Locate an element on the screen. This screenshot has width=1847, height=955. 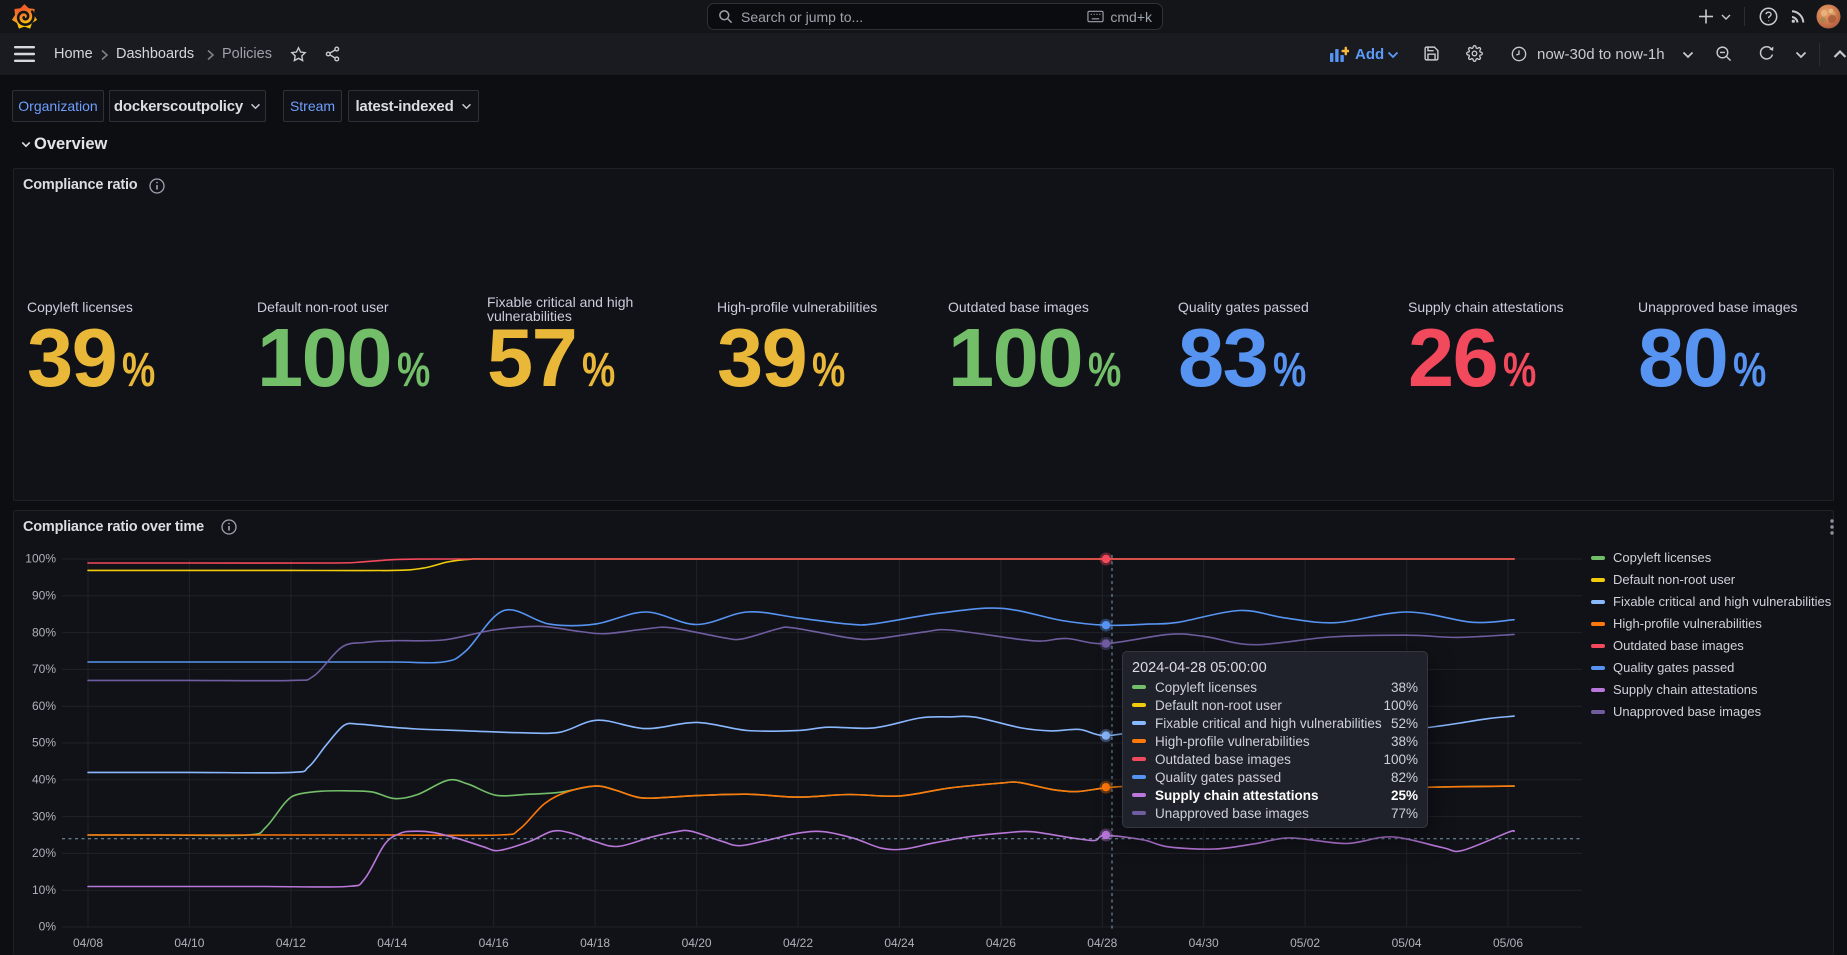
svg-text: 04/18 is located at coordinates (595, 943).